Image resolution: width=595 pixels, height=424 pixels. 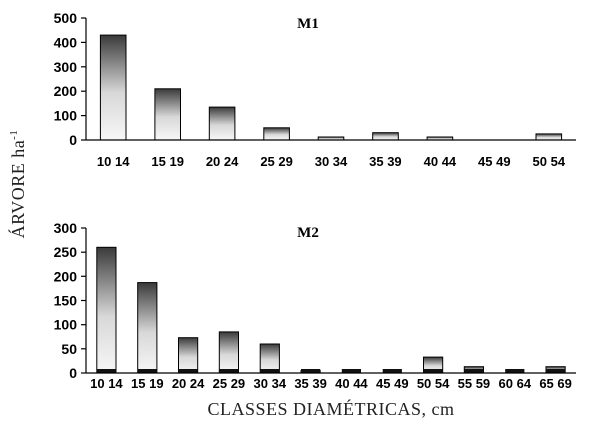 I want to click on chart-m2-x-tick-label: 45 49, so click(x=392, y=383).